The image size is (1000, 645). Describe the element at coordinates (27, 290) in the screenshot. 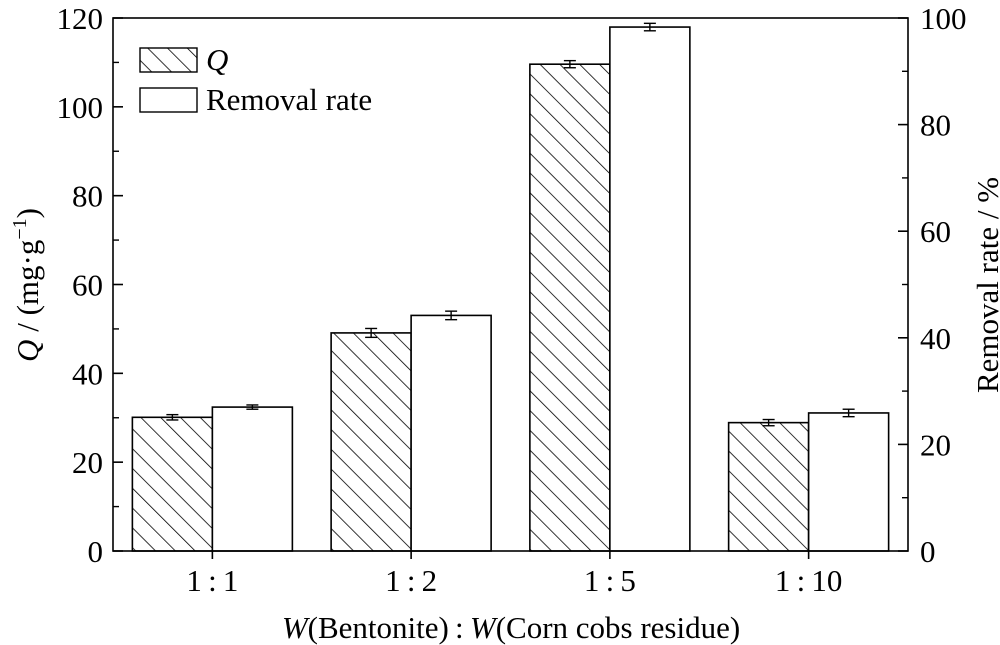

I see `y-axis-left-title-unit: / (mg·g` at that location.